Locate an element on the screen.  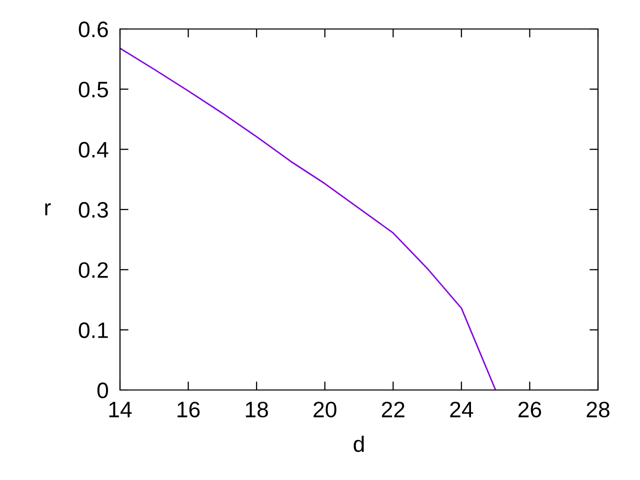
y-axis-title: r is located at coordinates (48, 209).